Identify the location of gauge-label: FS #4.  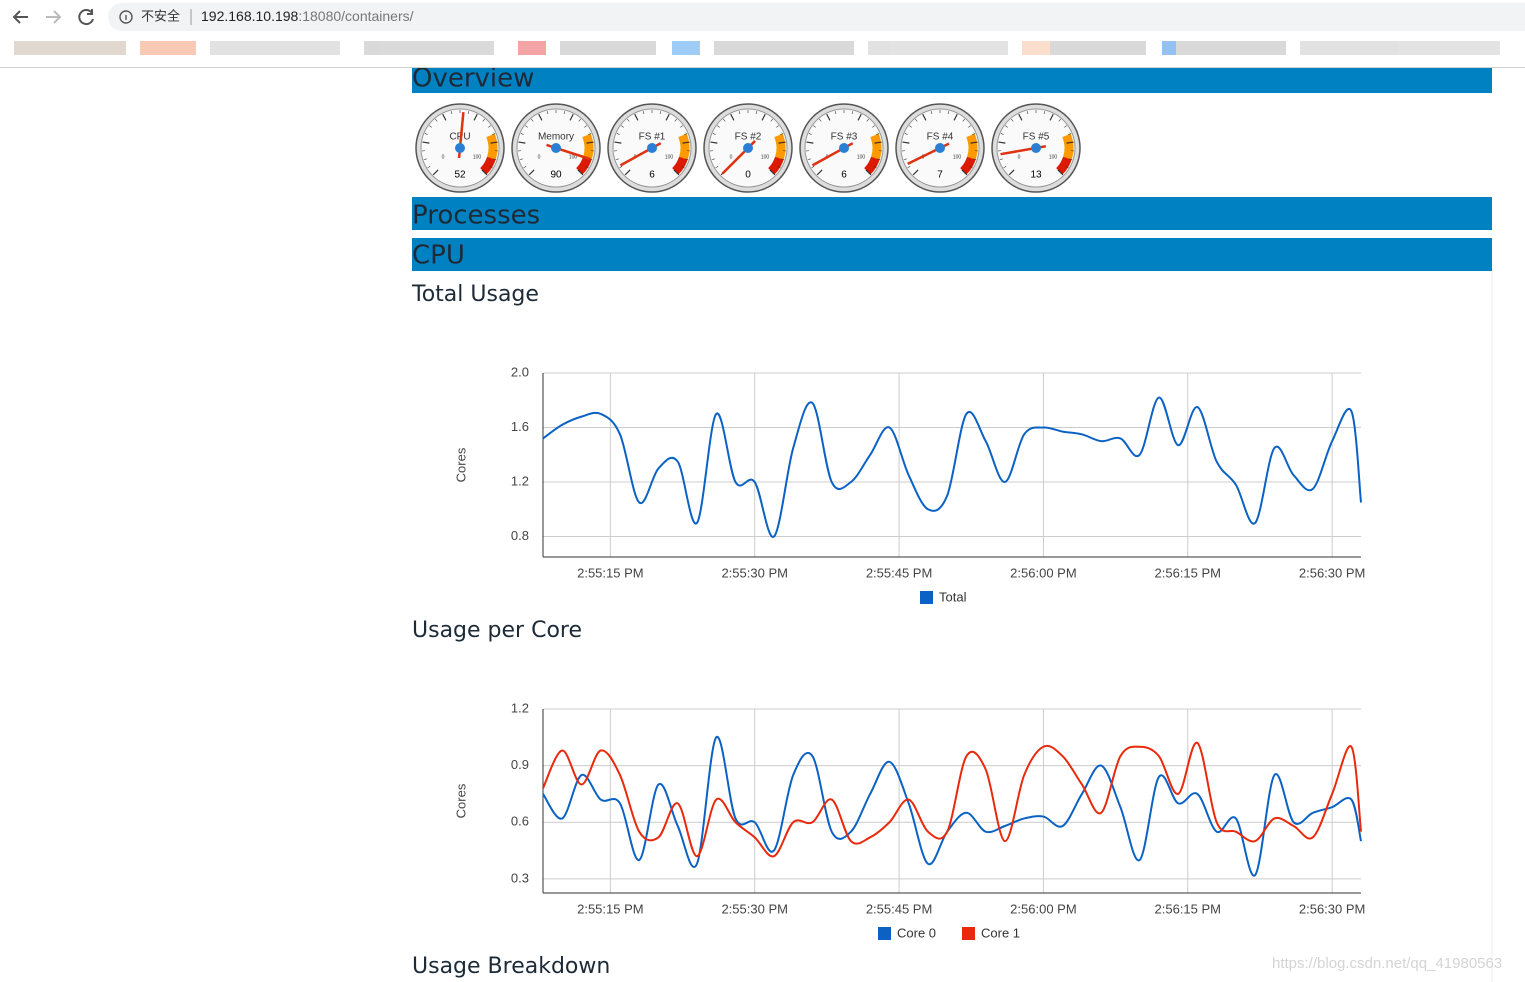
(940, 137).